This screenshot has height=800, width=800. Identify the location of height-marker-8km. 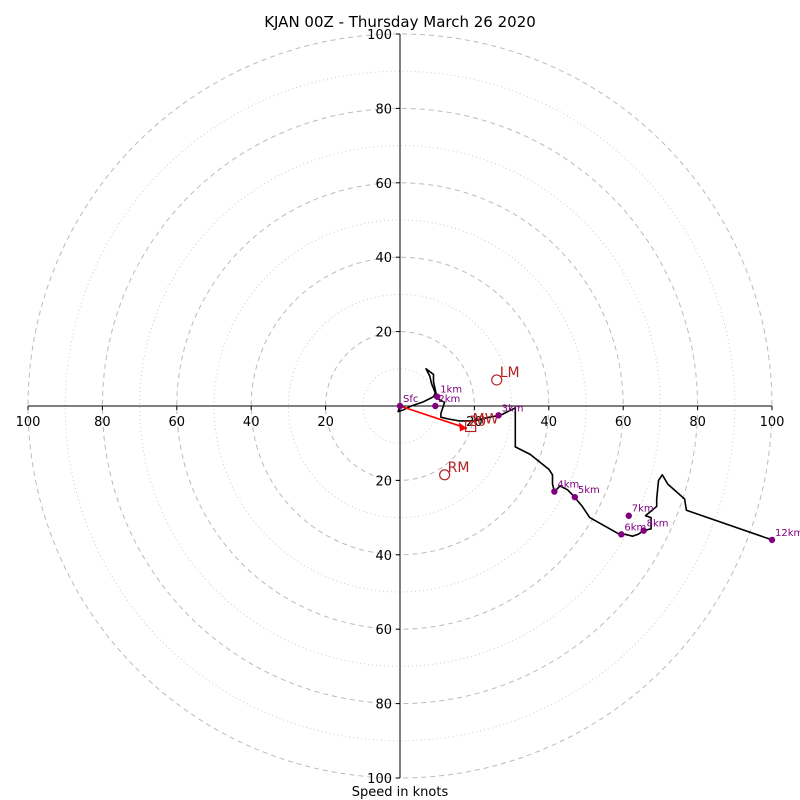
(643, 530).